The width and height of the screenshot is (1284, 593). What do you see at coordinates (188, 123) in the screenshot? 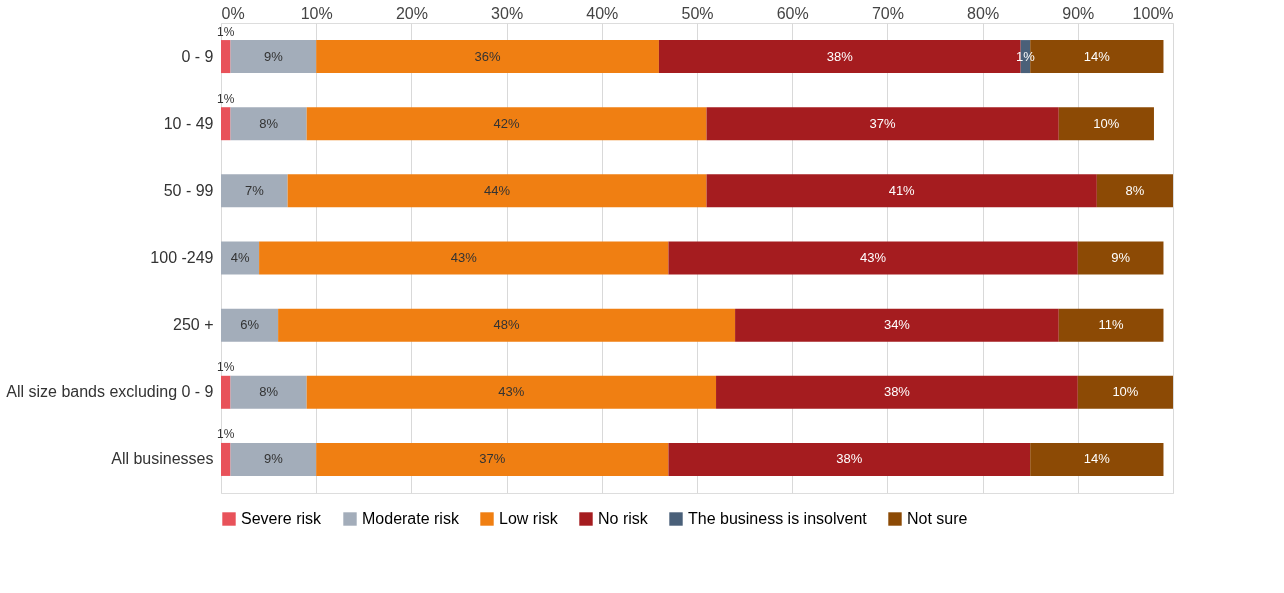
I see `y-tick-label: 10 - 49` at bounding box center [188, 123].